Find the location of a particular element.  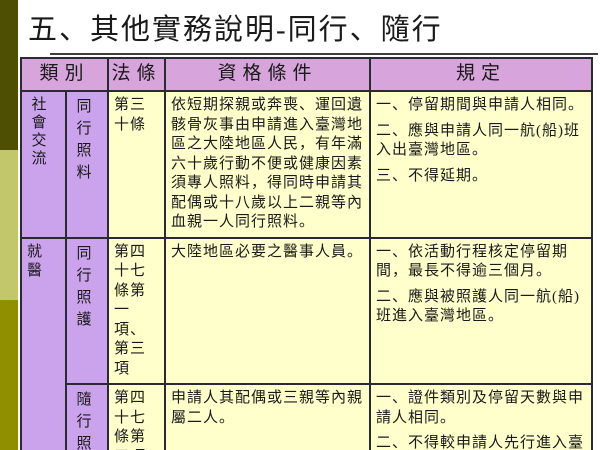

col-header-qualification: 資格條件 is located at coordinates (268, 74).